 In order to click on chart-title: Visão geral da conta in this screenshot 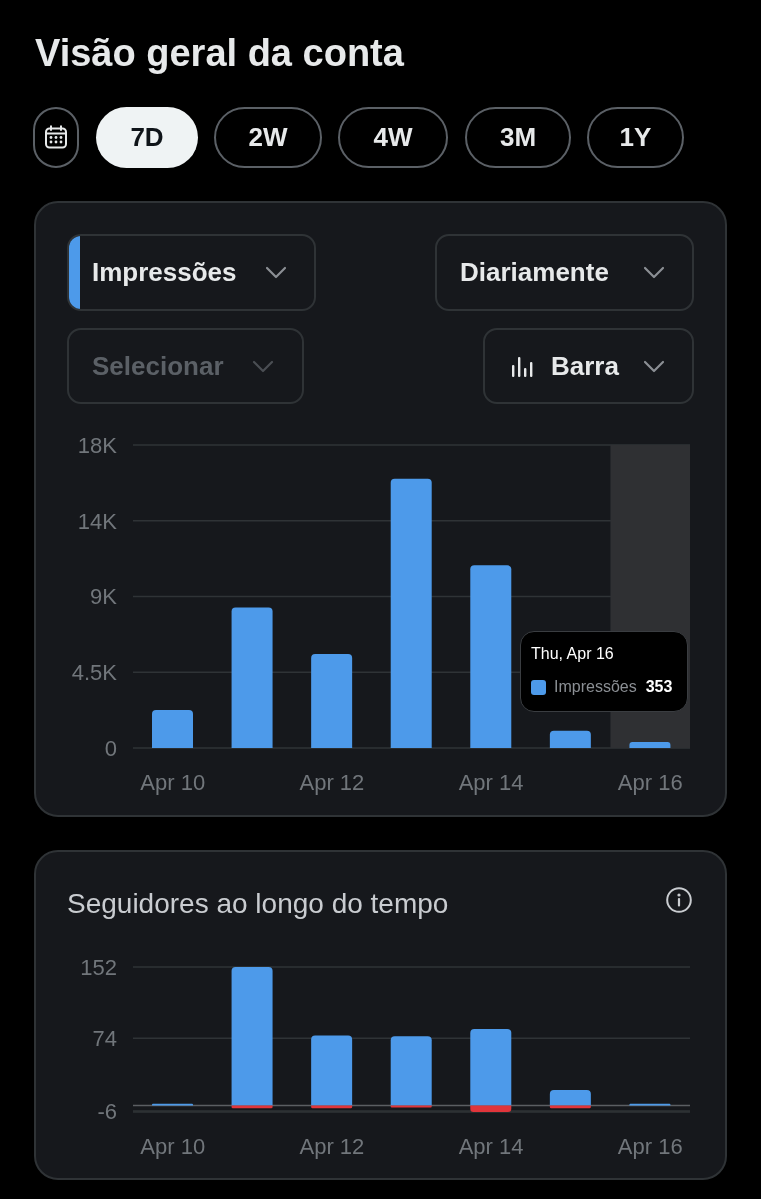, I will do `click(219, 53)`.